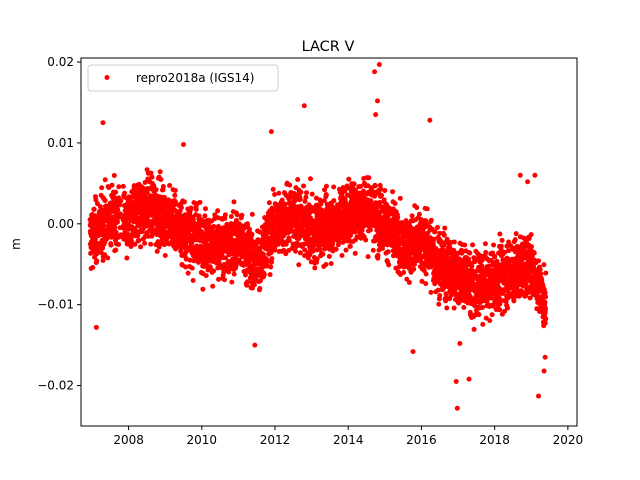  What do you see at coordinates (128, 440) in the screenshot?
I see `x-tick-label: 2008` at bounding box center [128, 440].